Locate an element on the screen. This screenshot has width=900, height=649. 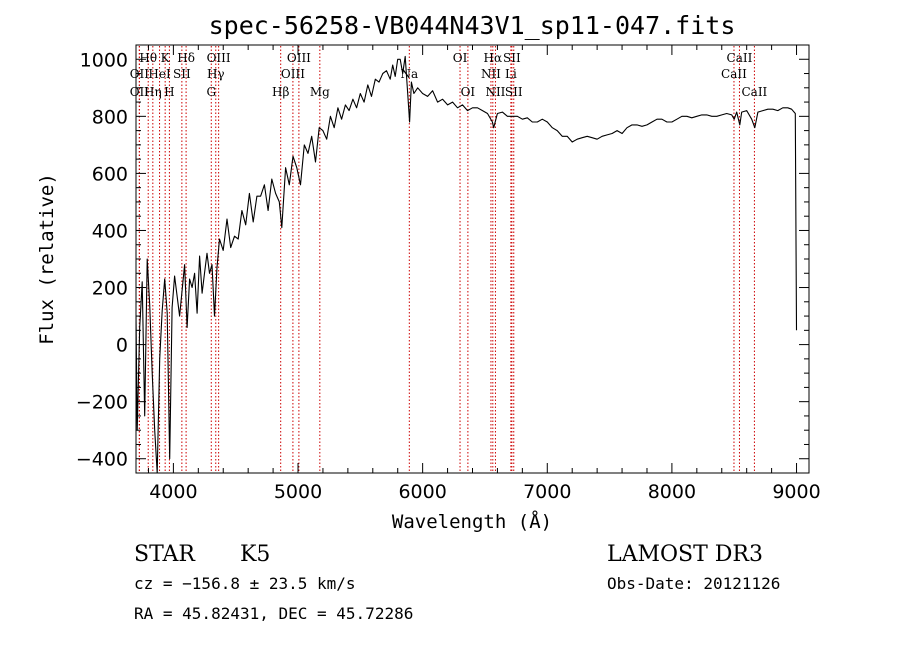
x-axis-label: Wavelength (Å) is located at coordinates (472, 521).